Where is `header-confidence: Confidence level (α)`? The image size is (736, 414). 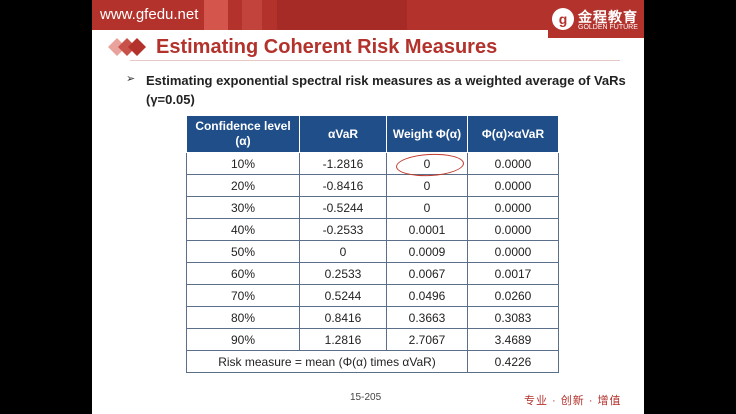 header-confidence: Confidence level (α) is located at coordinates (243, 134).